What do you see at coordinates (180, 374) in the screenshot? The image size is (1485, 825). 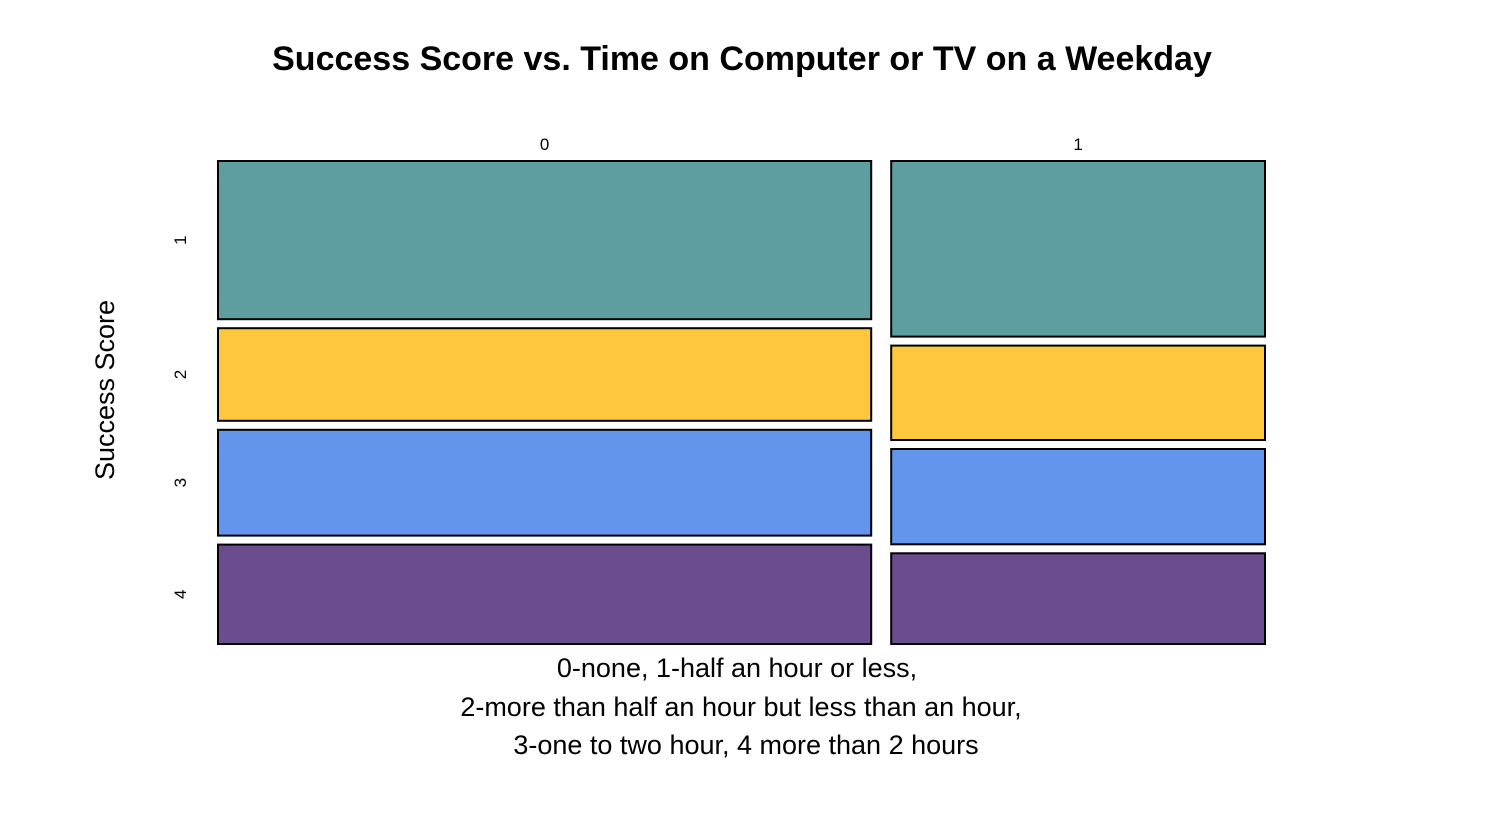 I see `row-tick-label-2: 2` at bounding box center [180, 374].